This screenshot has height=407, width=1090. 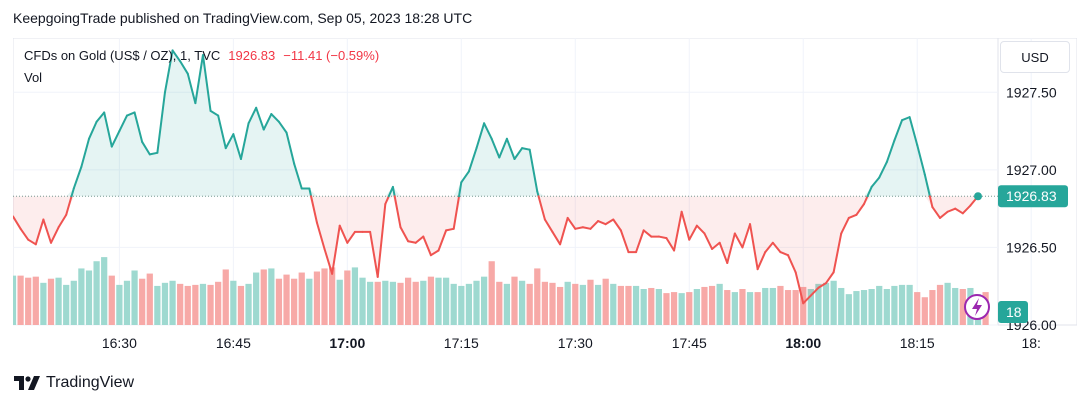 I want to click on legend-last-price: 1926.83, so click(x=252, y=55).